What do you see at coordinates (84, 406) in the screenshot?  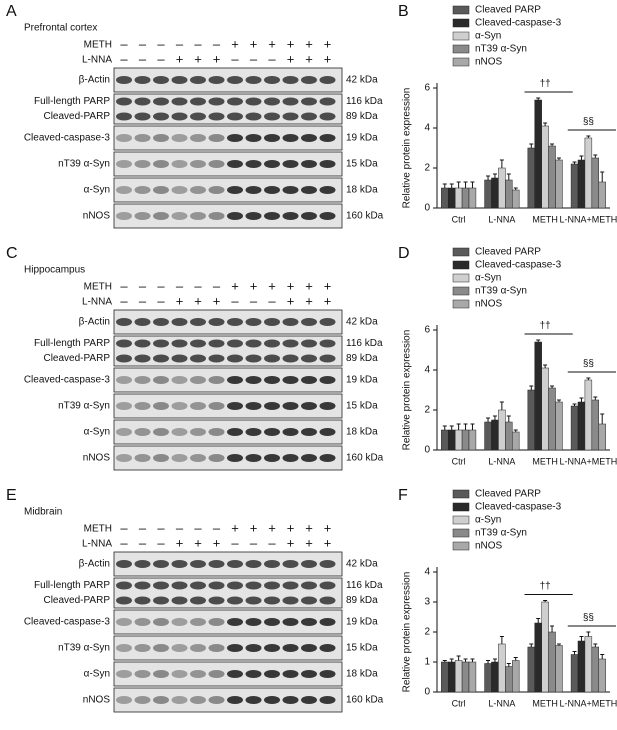 I see `blot-label: nT39 α-Syn` at bounding box center [84, 406].